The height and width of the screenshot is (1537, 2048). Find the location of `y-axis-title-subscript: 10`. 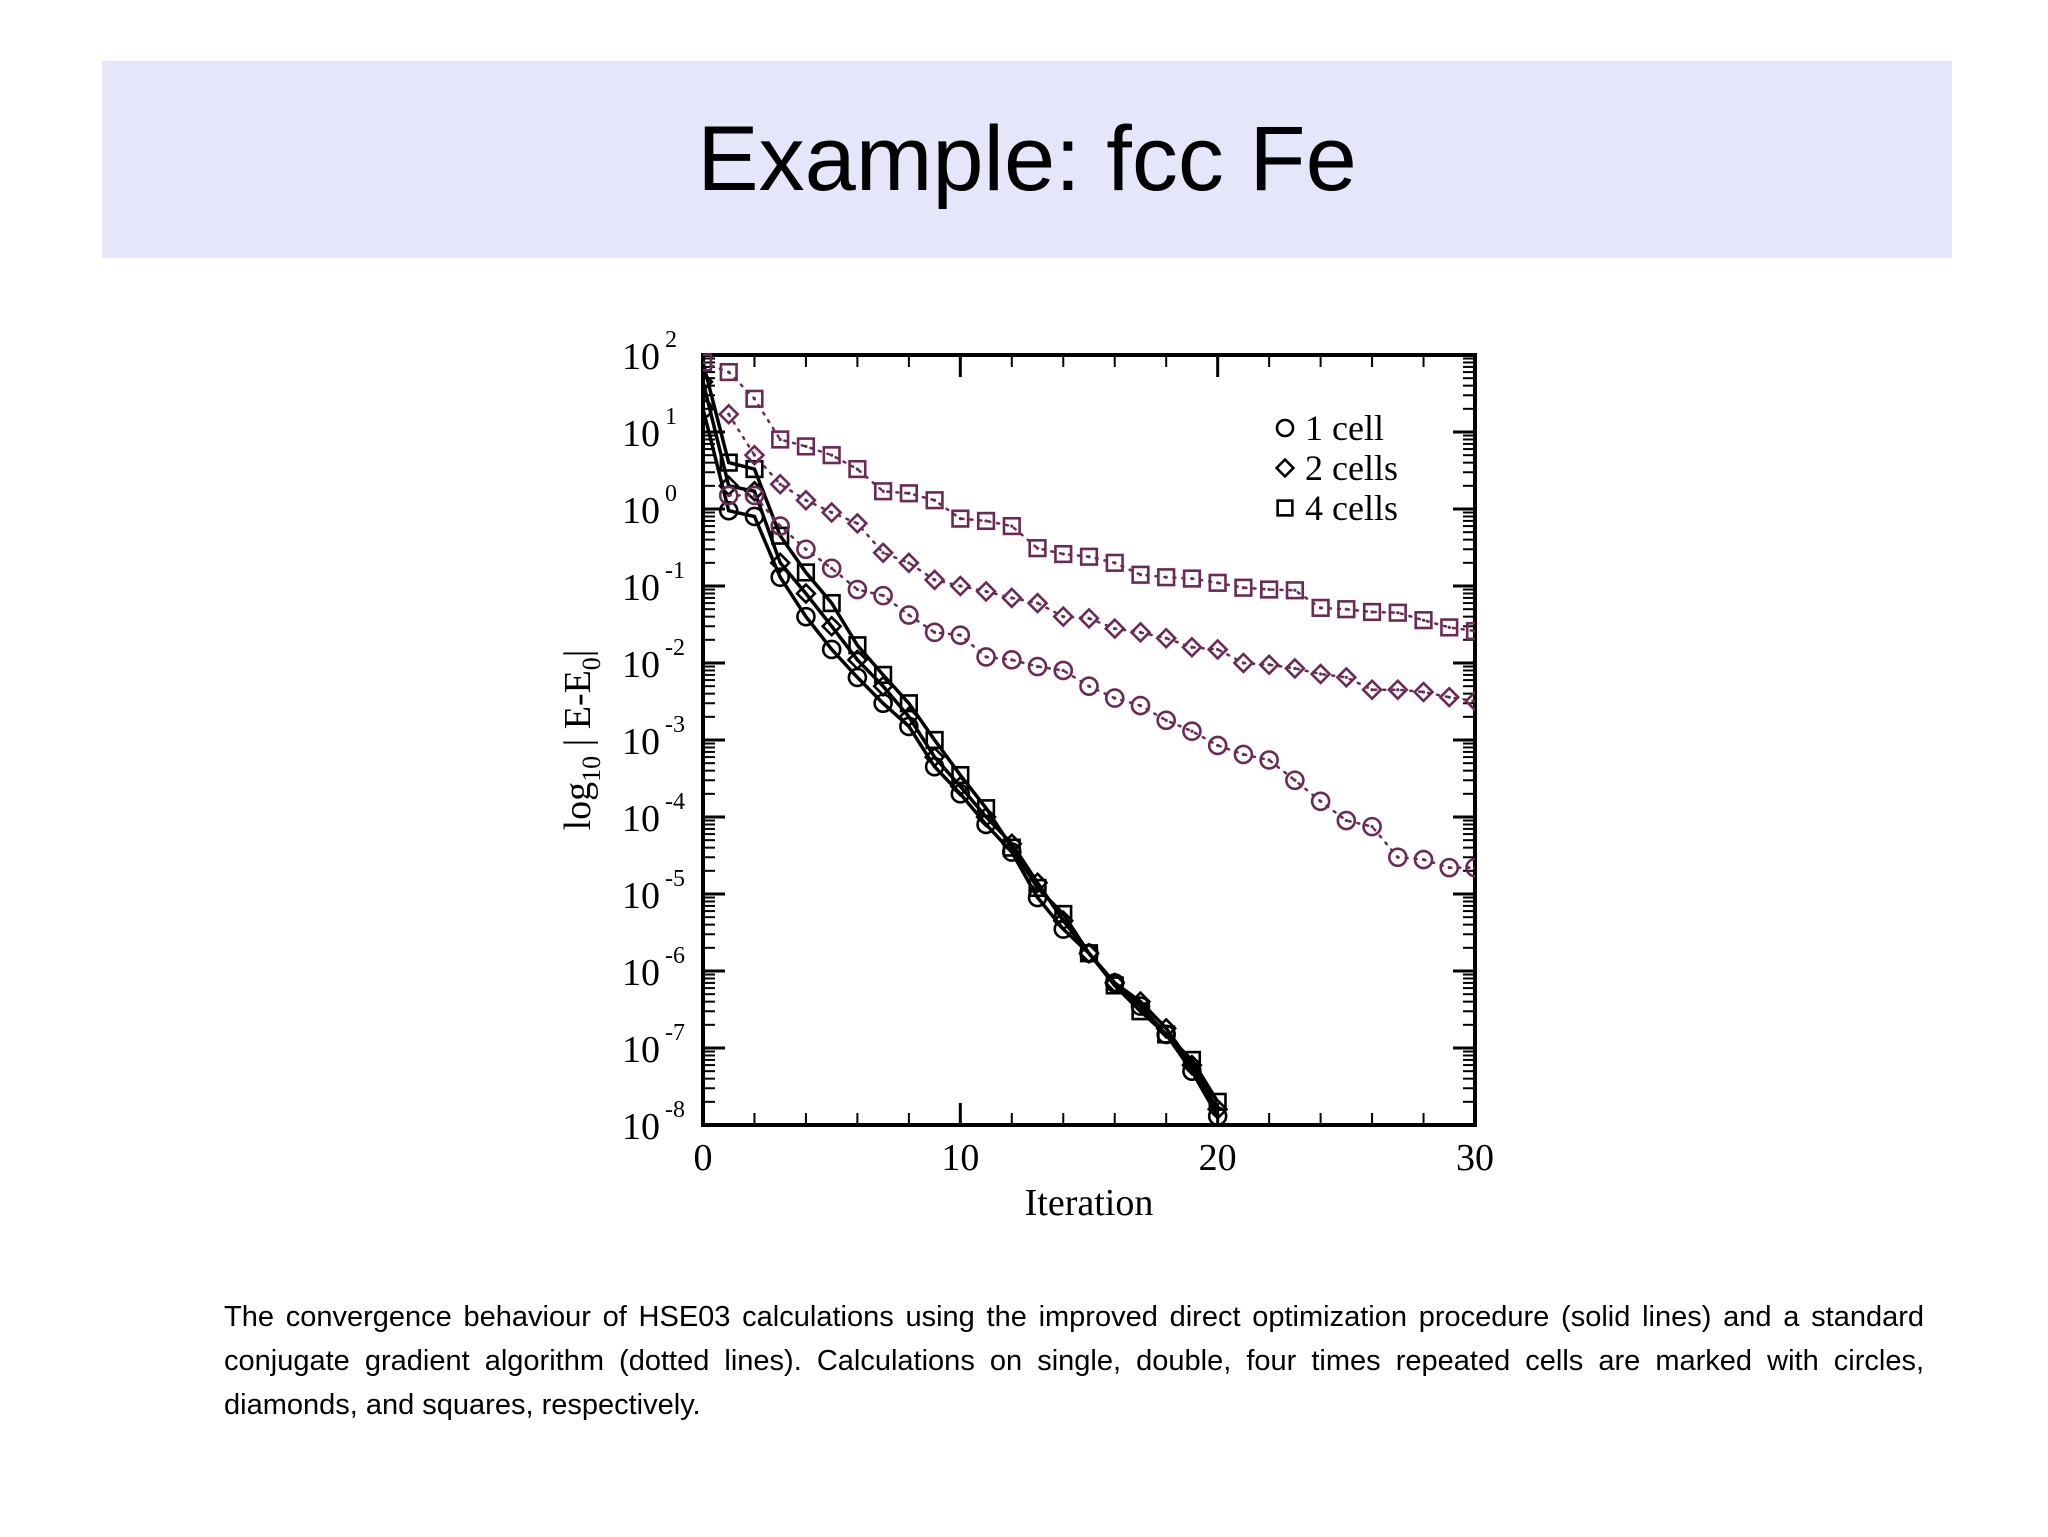

y-axis-title-subscript: 10 is located at coordinates (591, 769).